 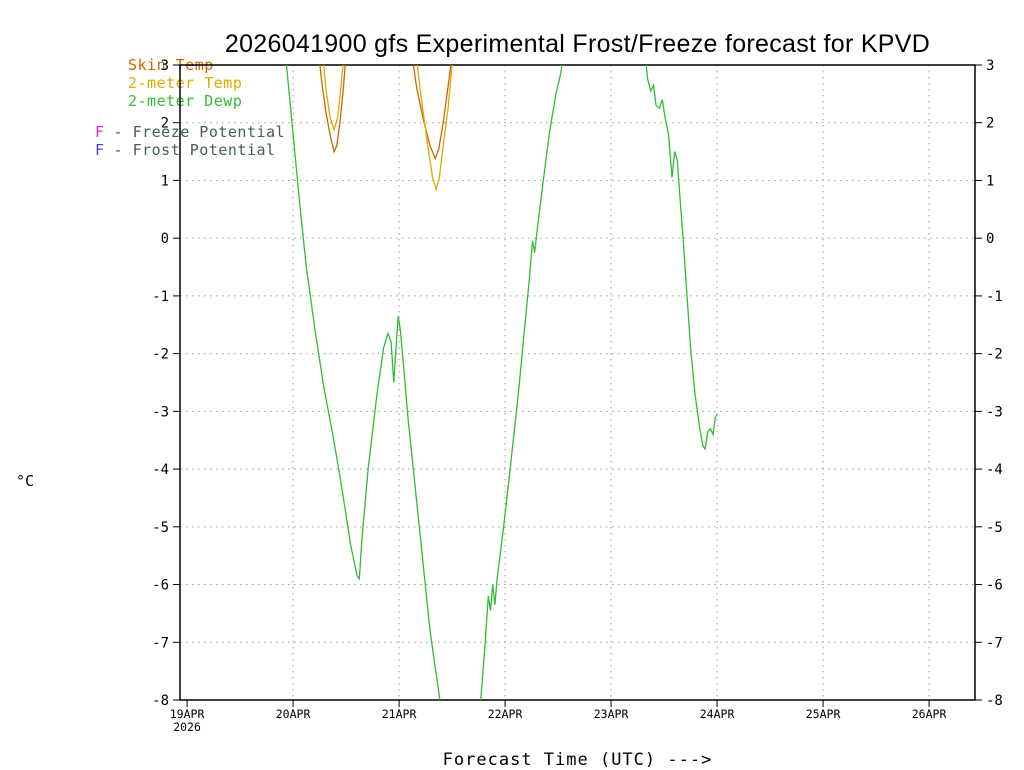 I want to click on y-tick-label-right: 0, so click(x=990, y=239).